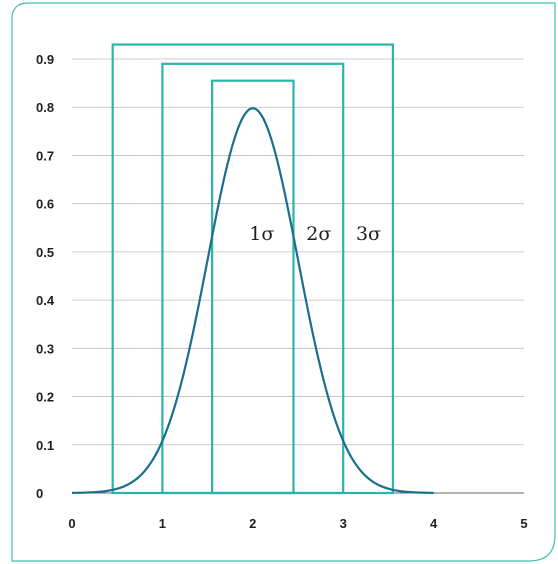  What do you see at coordinates (45, 300) in the screenshot?
I see `y-tick-label: 0.4` at bounding box center [45, 300].